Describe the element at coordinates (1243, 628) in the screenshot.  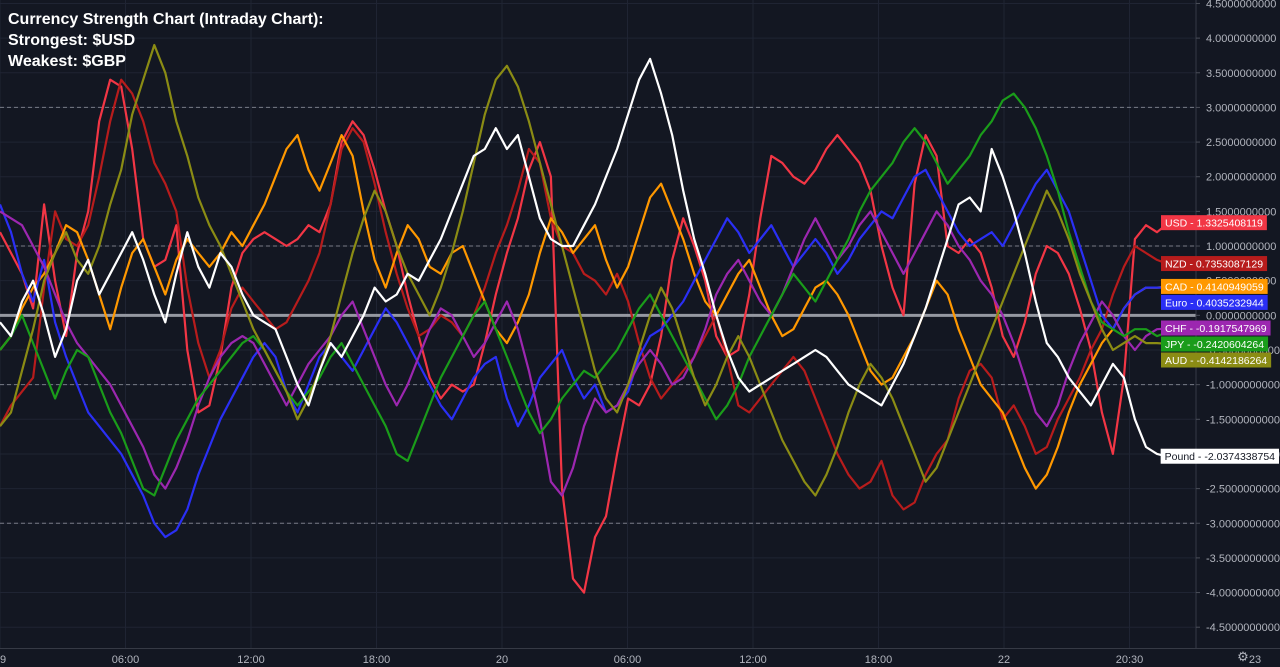
I see `y-tick-label: -4.5000000000` at that location.